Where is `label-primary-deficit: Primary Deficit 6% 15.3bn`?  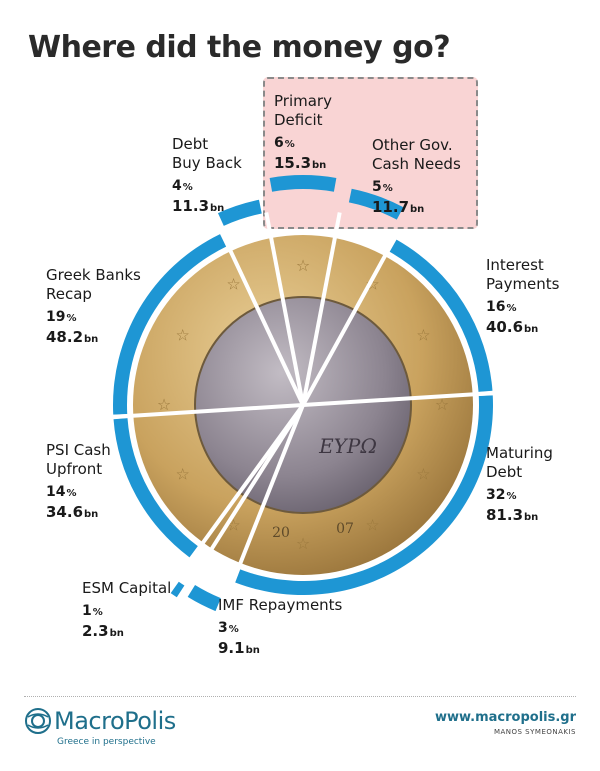 label-primary-deficit: Primary Deficit 6% 15.3bn is located at coordinates (303, 132).